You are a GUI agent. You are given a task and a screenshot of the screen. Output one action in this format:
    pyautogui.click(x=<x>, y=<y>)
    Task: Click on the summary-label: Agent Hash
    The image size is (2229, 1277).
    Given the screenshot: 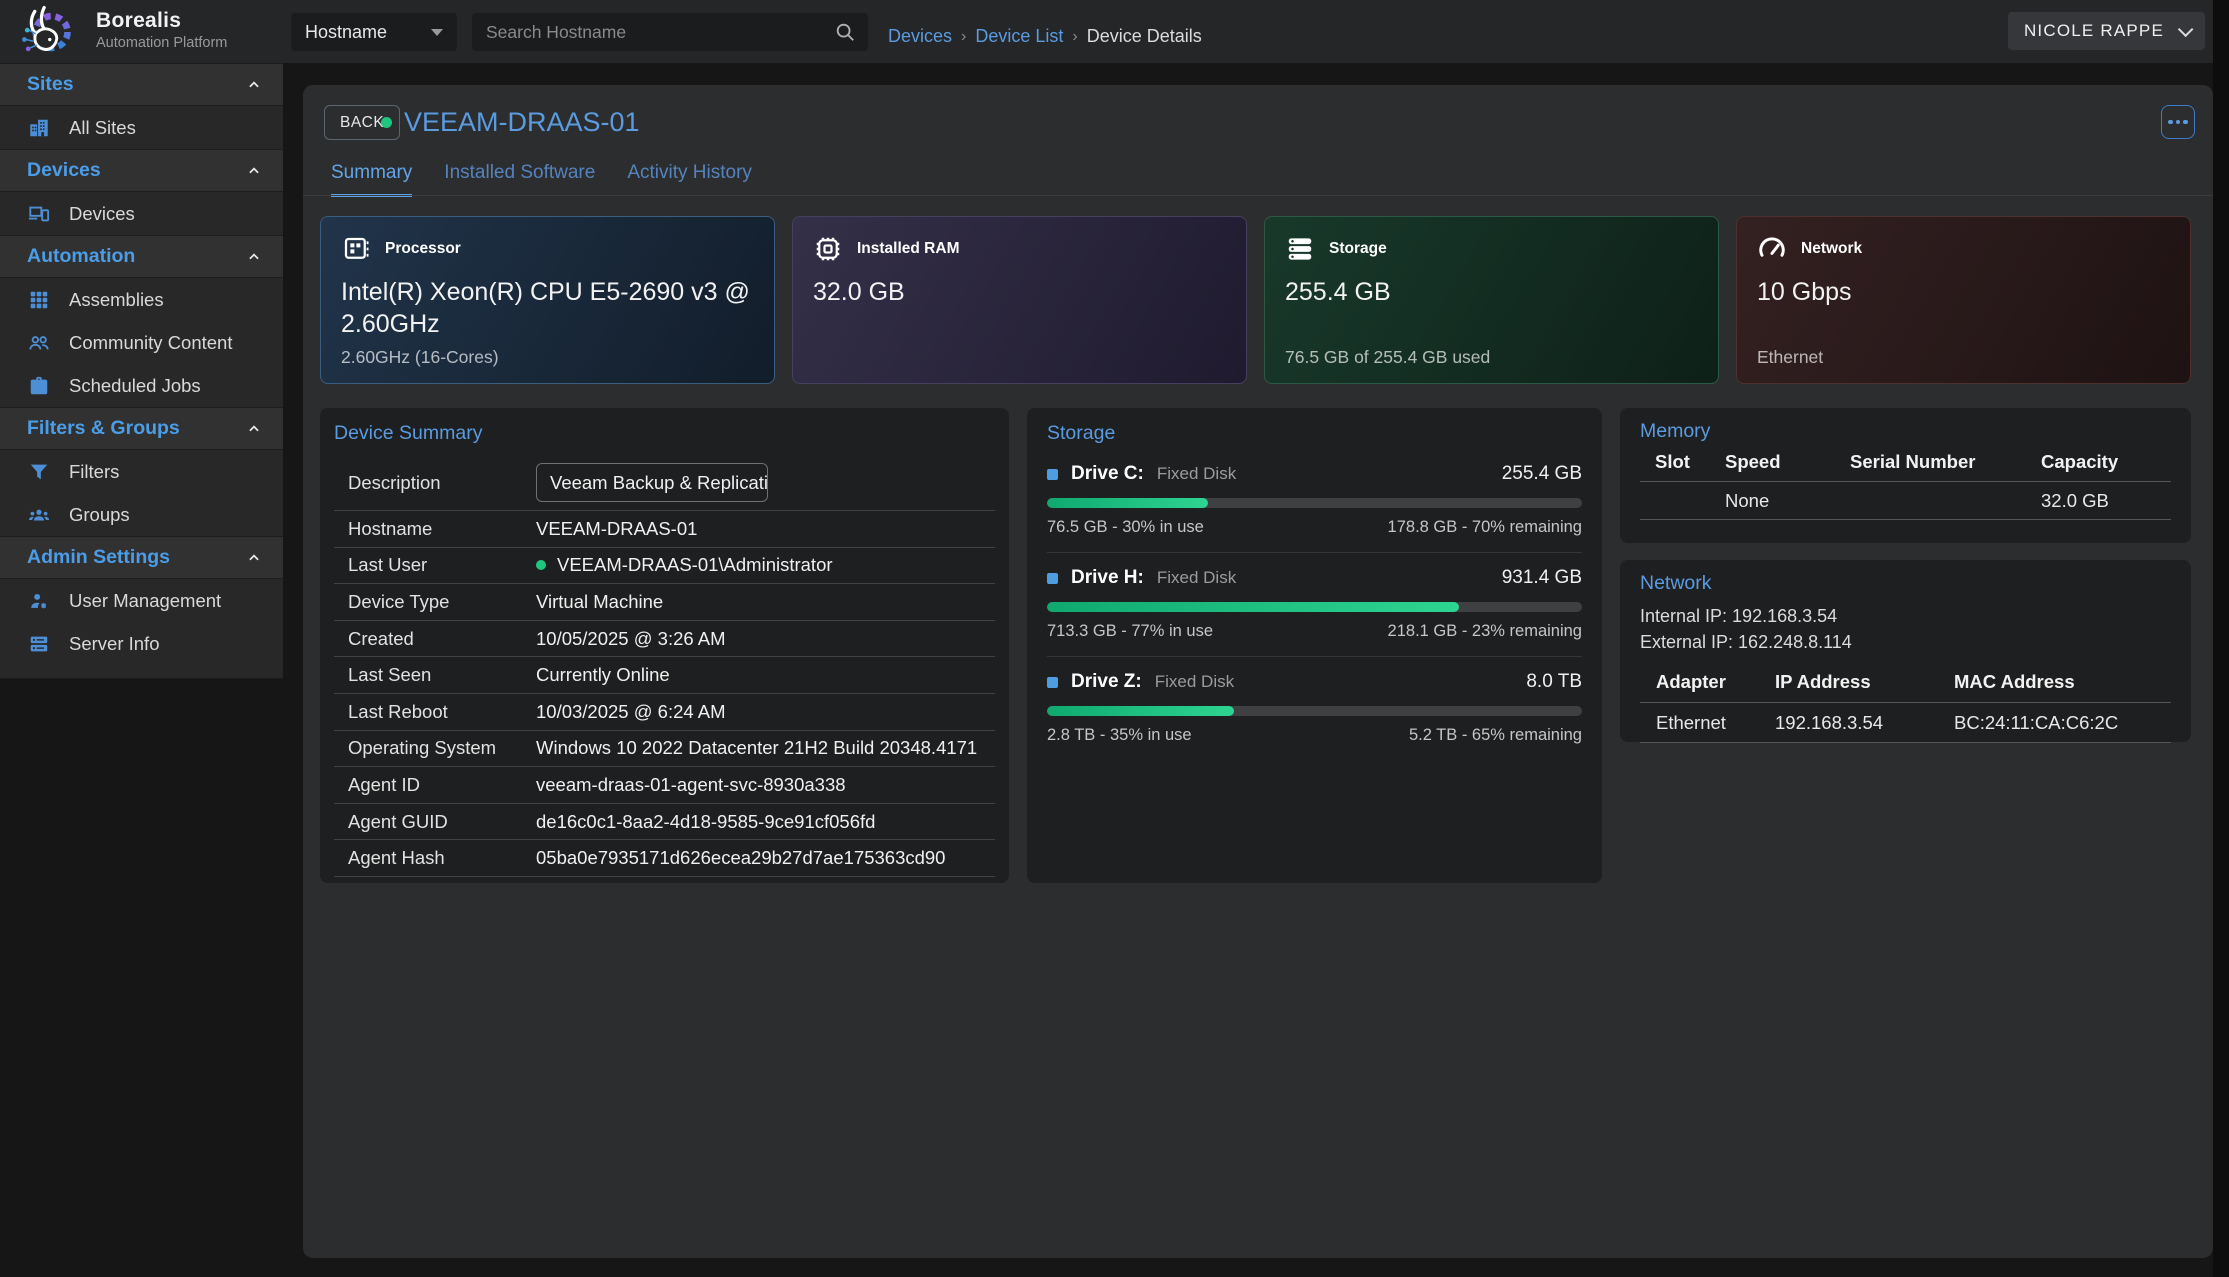 What is the action you would take?
    pyautogui.click(x=396, y=858)
    